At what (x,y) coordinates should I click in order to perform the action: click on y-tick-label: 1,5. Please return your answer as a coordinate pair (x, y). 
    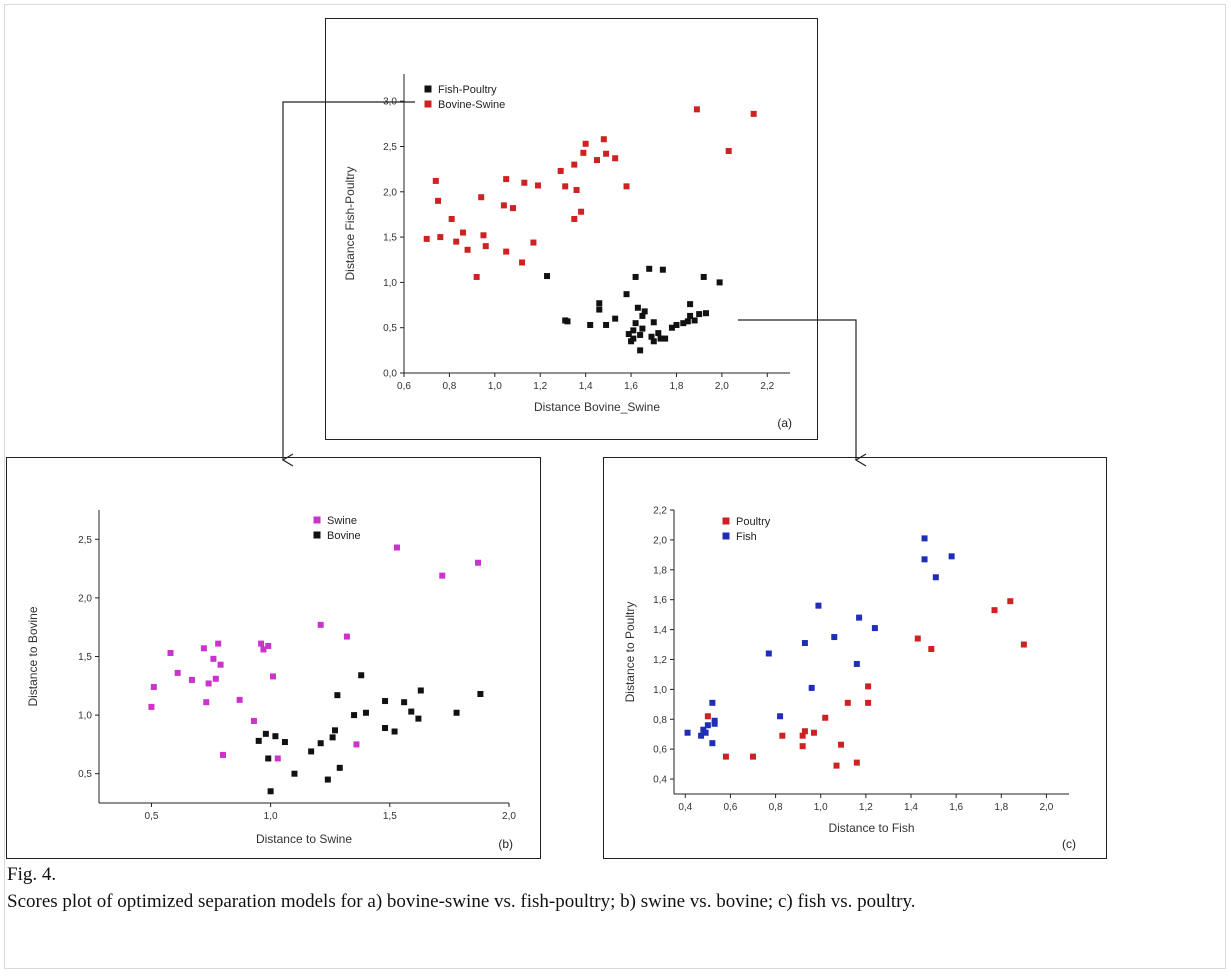
    Looking at the image, I should click on (85, 657).